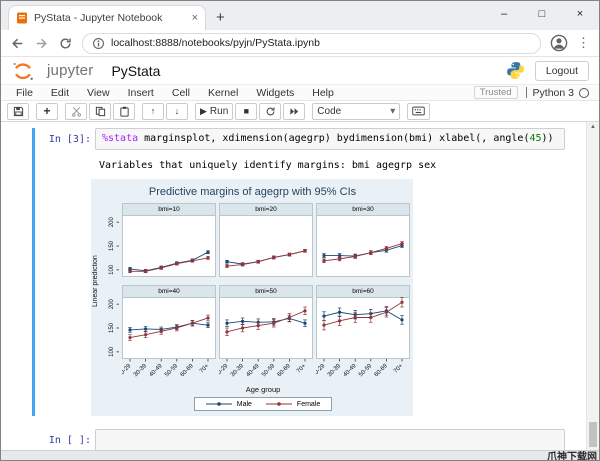 The height and width of the screenshot is (461, 600). I want to click on cell-type-value: Code, so click(329, 111).